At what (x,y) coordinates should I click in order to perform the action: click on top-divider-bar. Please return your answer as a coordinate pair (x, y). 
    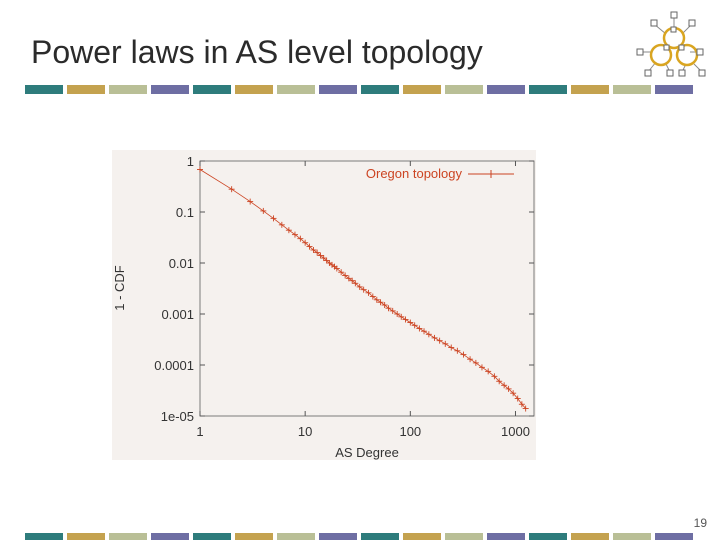
    Looking at the image, I should click on (361, 89).